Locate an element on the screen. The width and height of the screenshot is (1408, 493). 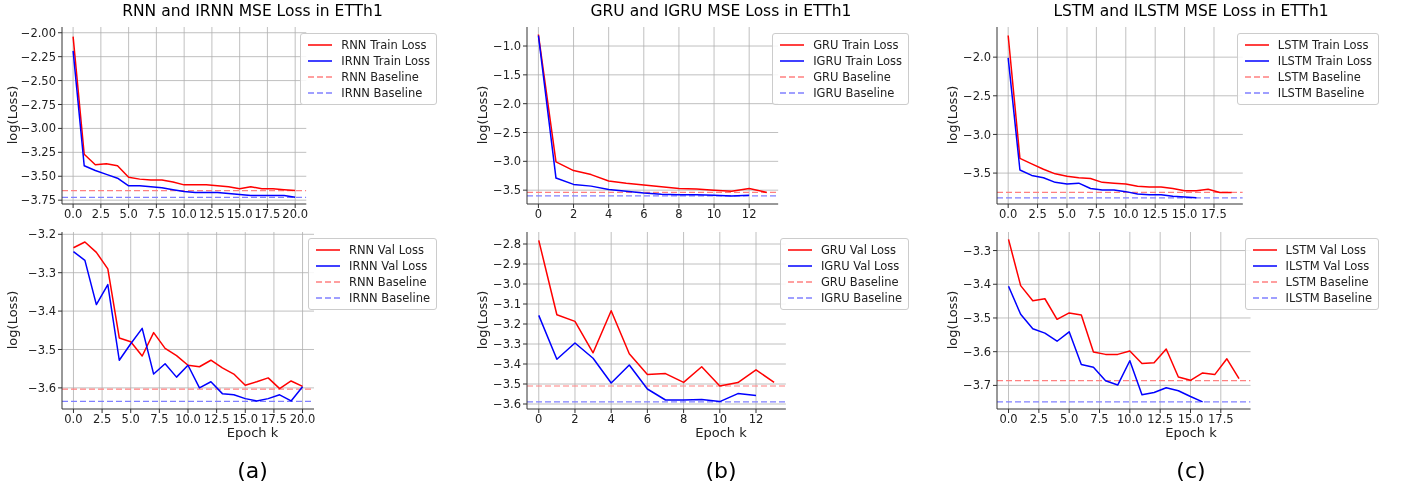
y-tick-label: −2.25 is located at coordinates (38, 56).